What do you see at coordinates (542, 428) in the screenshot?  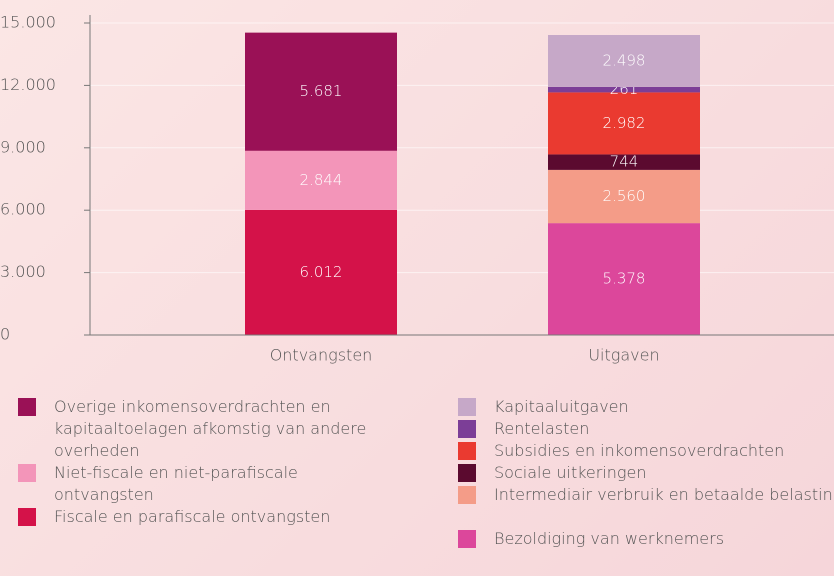 I see `legend-label: Rentelasten` at bounding box center [542, 428].